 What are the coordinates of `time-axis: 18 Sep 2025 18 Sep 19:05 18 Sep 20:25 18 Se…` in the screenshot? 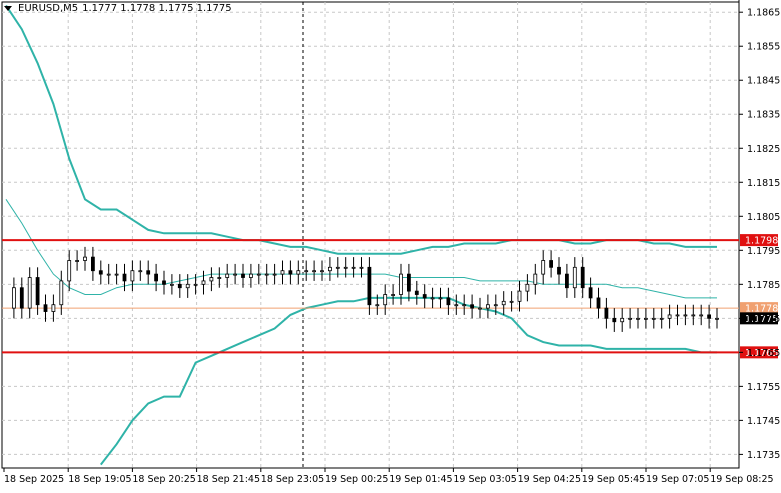 It's located at (388, 476).